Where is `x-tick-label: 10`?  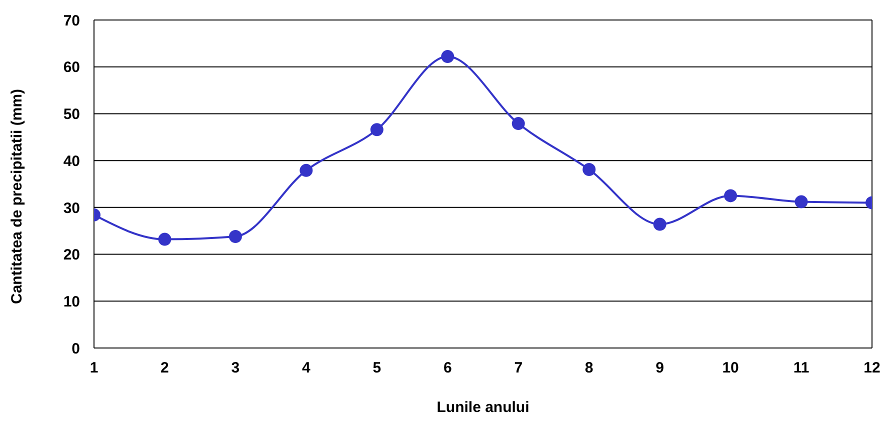 x-tick-label: 10 is located at coordinates (730, 368).